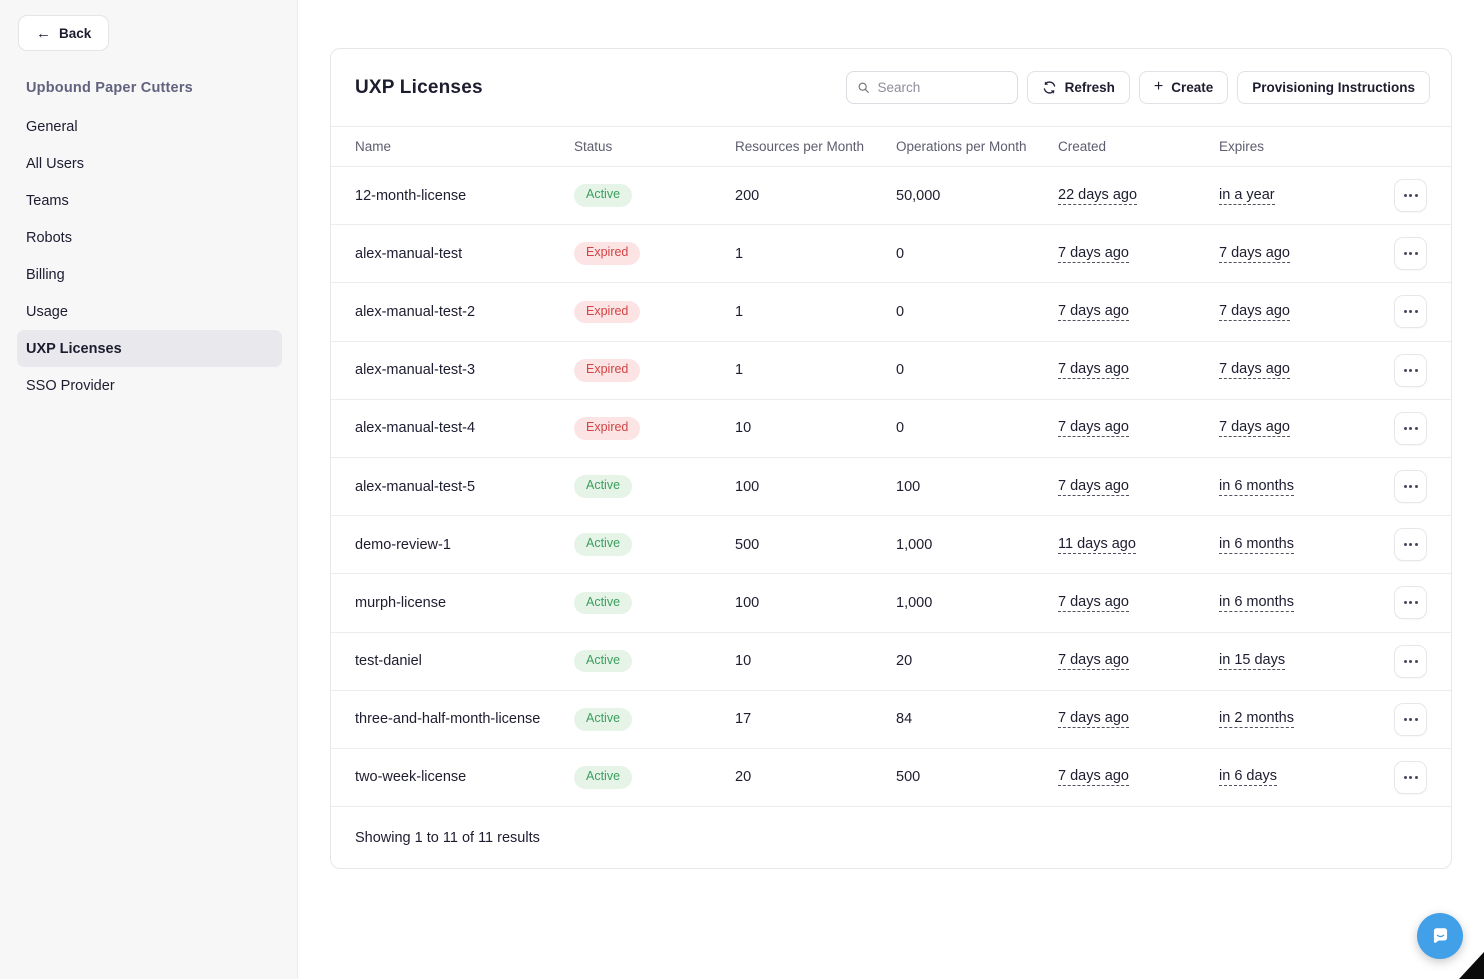  What do you see at coordinates (415, 311) in the screenshot?
I see `license-name: alex-manual-test-2` at bounding box center [415, 311].